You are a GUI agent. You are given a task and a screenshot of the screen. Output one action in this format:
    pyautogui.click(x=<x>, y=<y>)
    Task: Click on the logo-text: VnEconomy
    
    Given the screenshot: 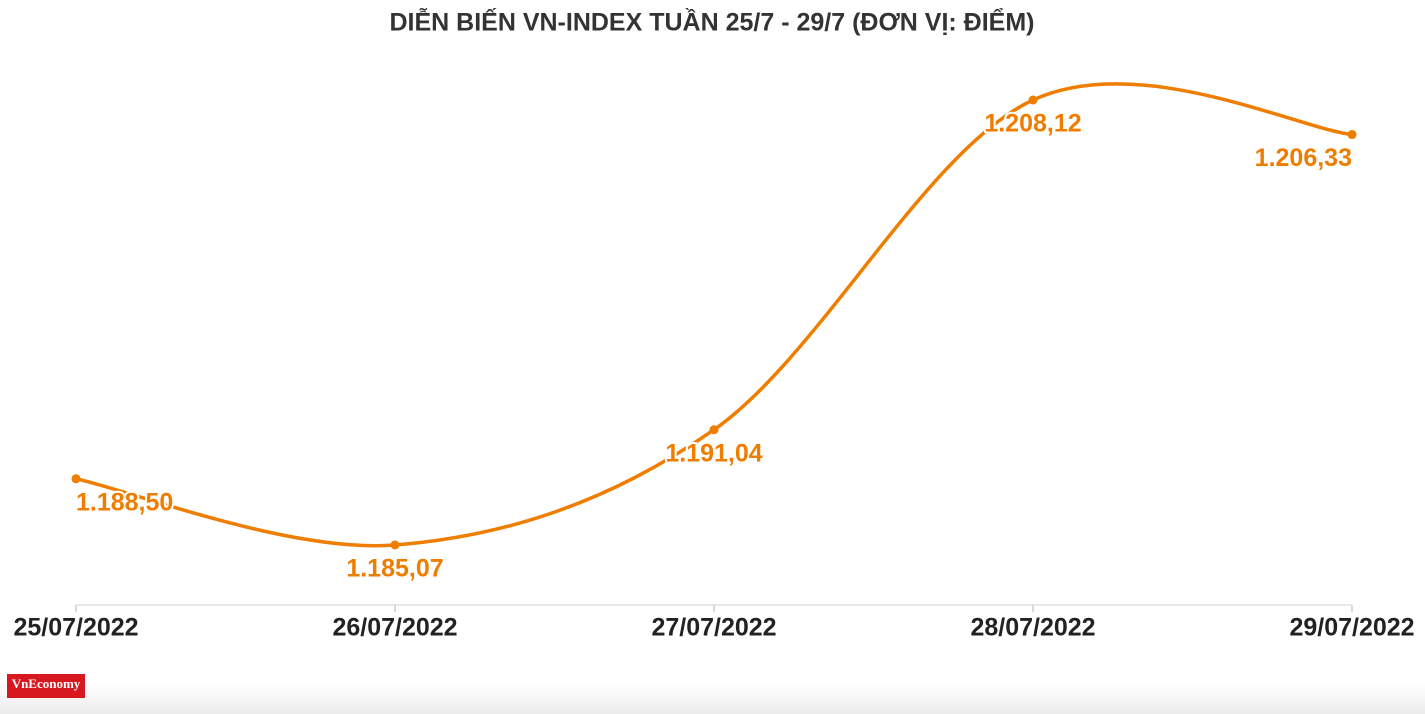 What is the action you would take?
    pyautogui.click(x=46, y=683)
    